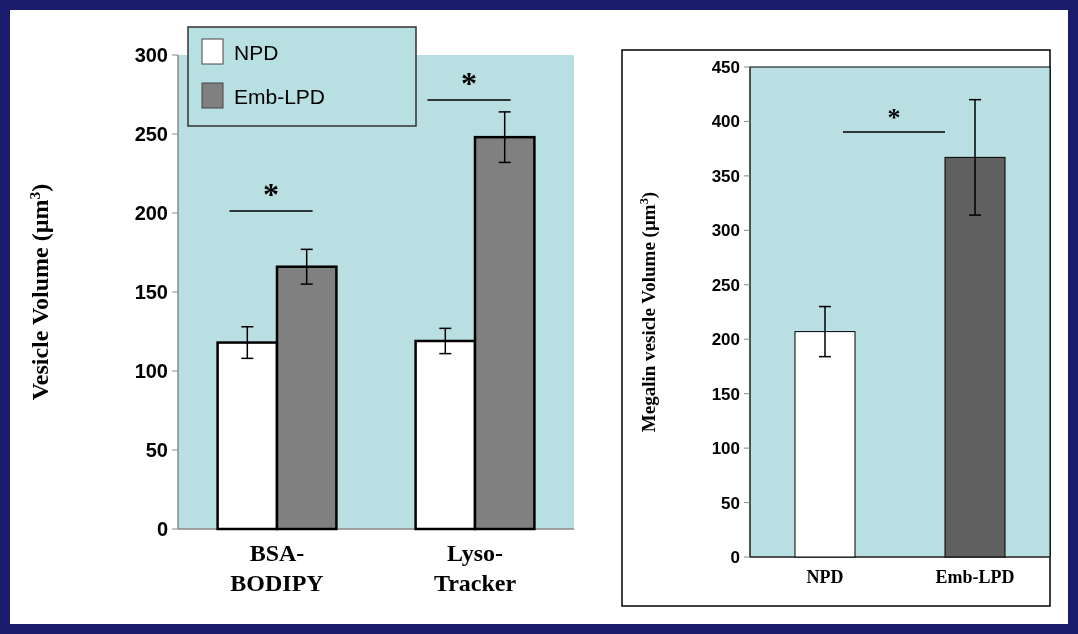 The height and width of the screenshot is (634, 1078). I want to click on x-tick-label: Lyso-Tracker, so click(475, 568).